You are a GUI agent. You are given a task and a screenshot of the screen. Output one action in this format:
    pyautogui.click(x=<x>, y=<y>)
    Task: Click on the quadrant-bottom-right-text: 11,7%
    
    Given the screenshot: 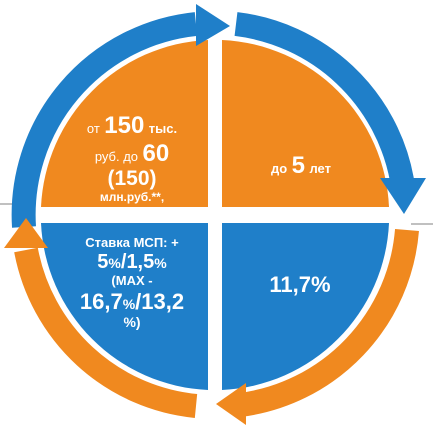 What is the action you would take?
    pyautogui.click(x=300, y=284)
    